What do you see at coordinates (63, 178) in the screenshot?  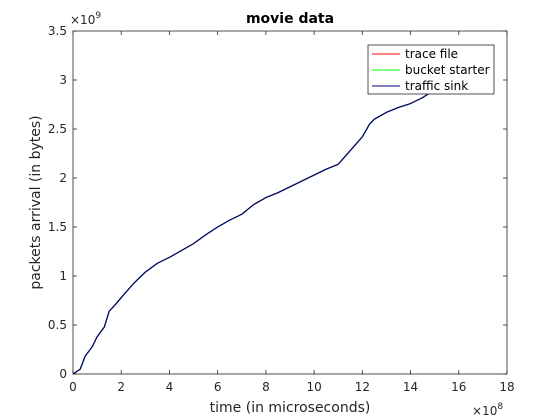 I see `y-tick-label: 2` at bounding box center [63, 178].